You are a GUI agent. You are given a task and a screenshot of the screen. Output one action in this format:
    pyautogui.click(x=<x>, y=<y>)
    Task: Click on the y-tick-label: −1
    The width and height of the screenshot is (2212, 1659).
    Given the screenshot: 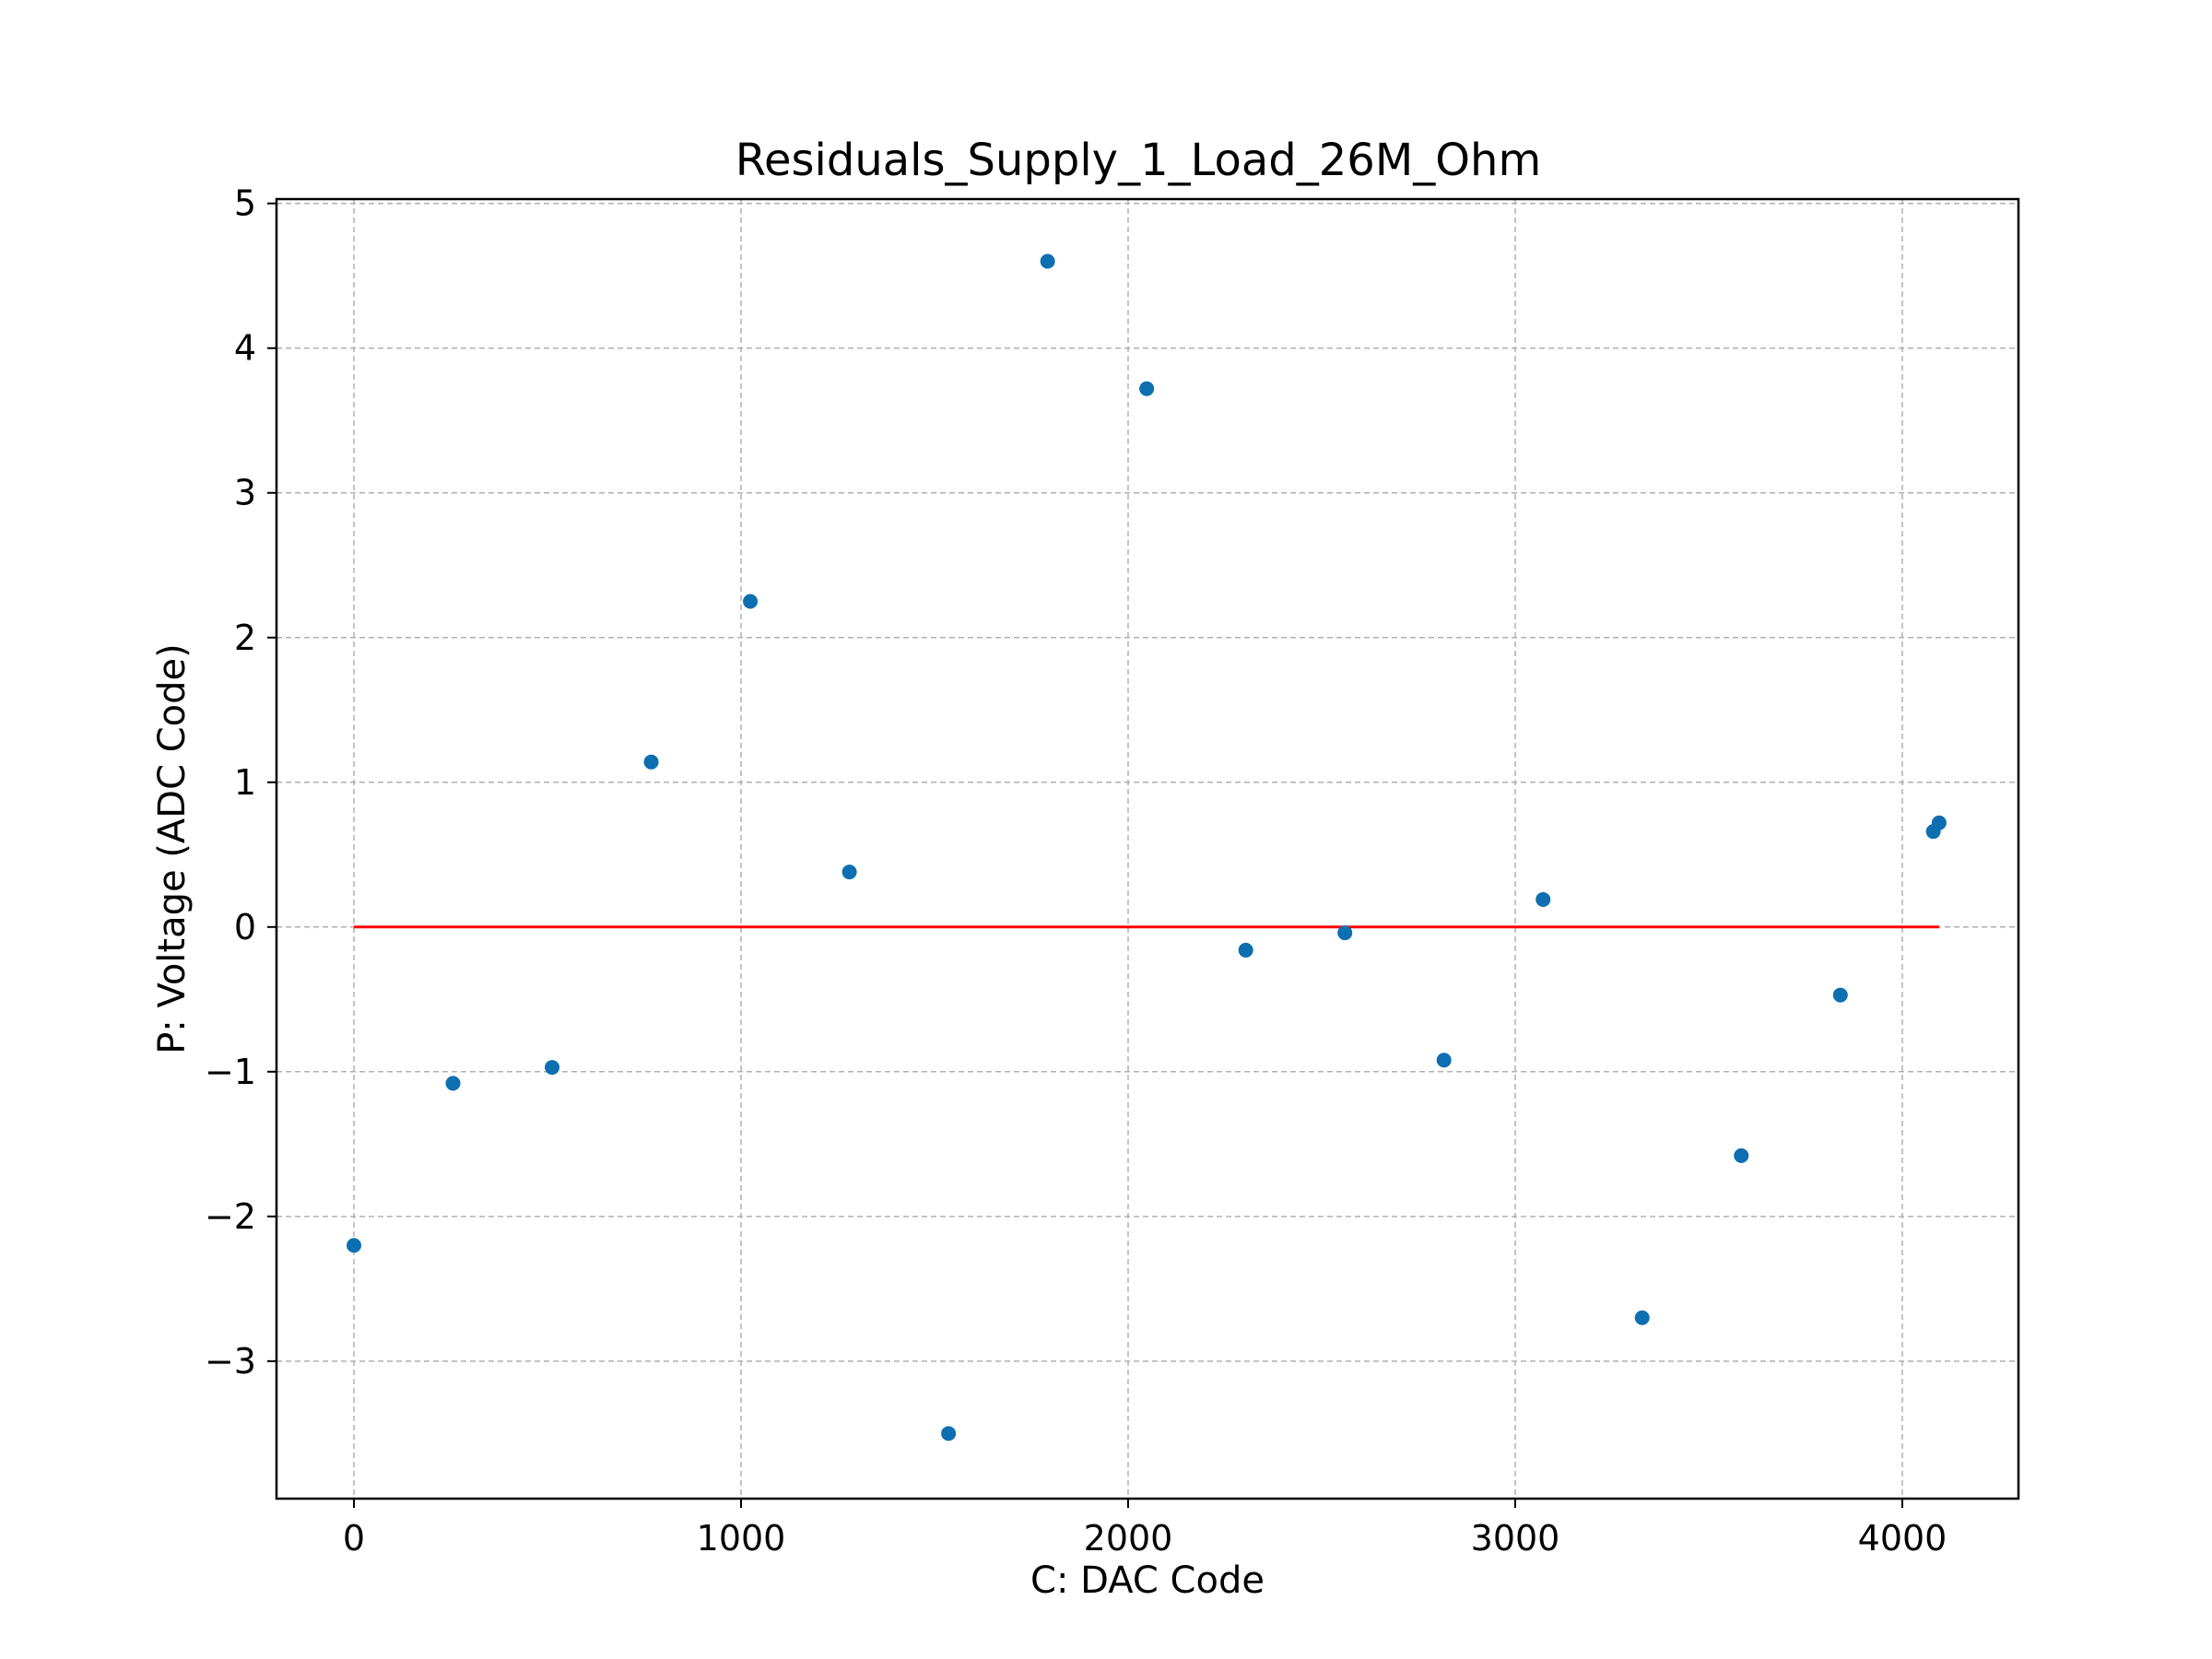 What is the action you would take?
    pyautogui.click(x=230, y=1072)
    